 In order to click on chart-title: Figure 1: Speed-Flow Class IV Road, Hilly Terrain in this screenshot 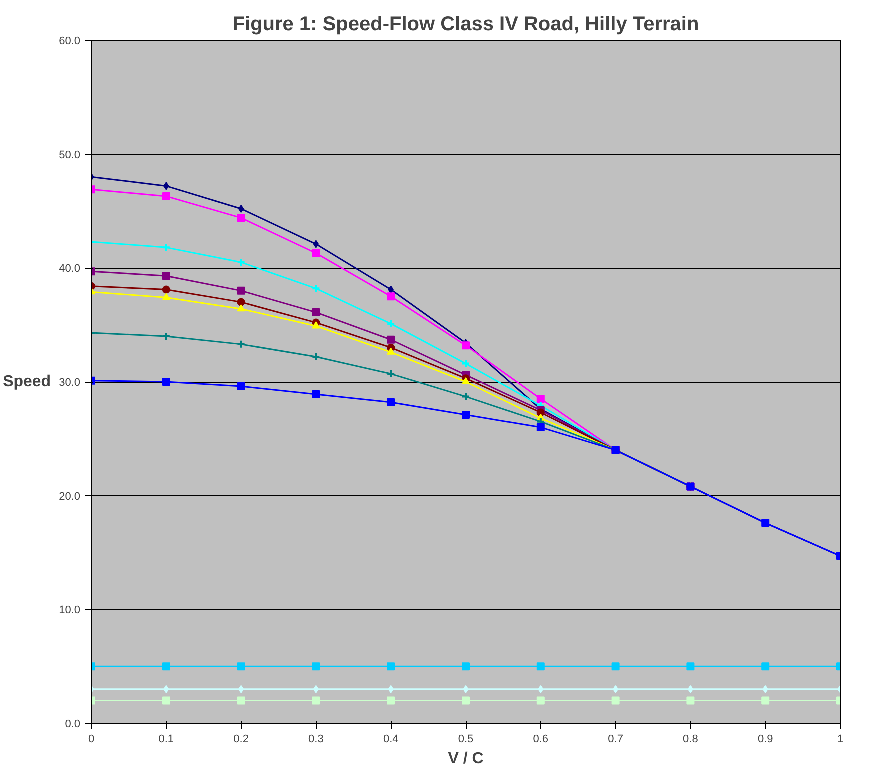, I will do `click(466, 25)`.